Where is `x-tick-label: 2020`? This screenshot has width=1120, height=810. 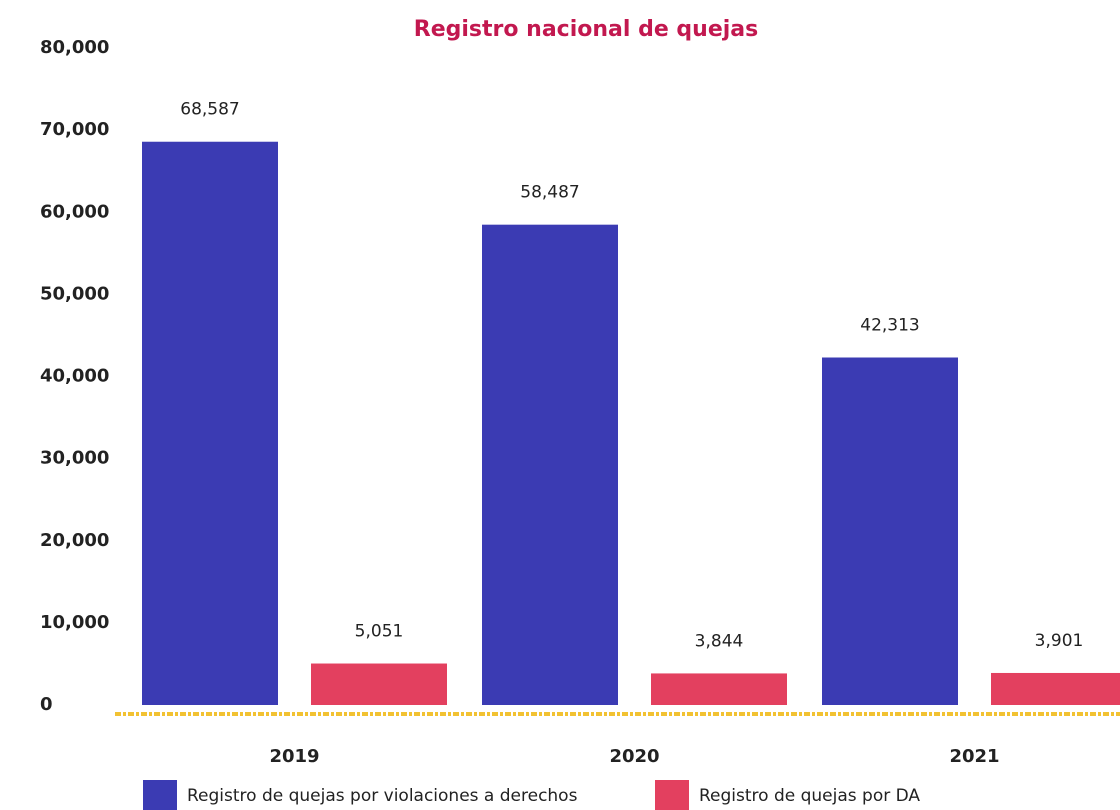 x-tick-label: 2020 is located at coordinates (634, 756).